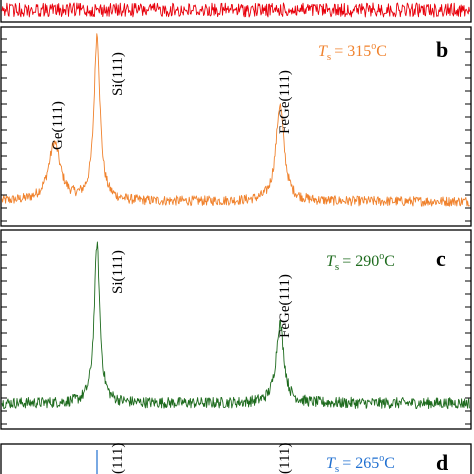 The image size is (474, 474). Describe the element at coordinates (118, 458) in the screenshot. I see `peak-label-si111-d: (111)` at that location.